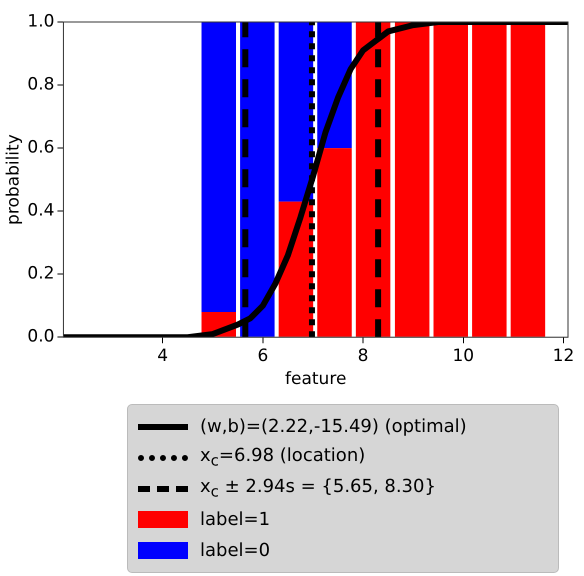 This screenshot has width=584, height=576. What do you see at coordinates (40, 21) in the screenshot?
I see `y-tick-label: 1.0` at bounding box center [40, 21].